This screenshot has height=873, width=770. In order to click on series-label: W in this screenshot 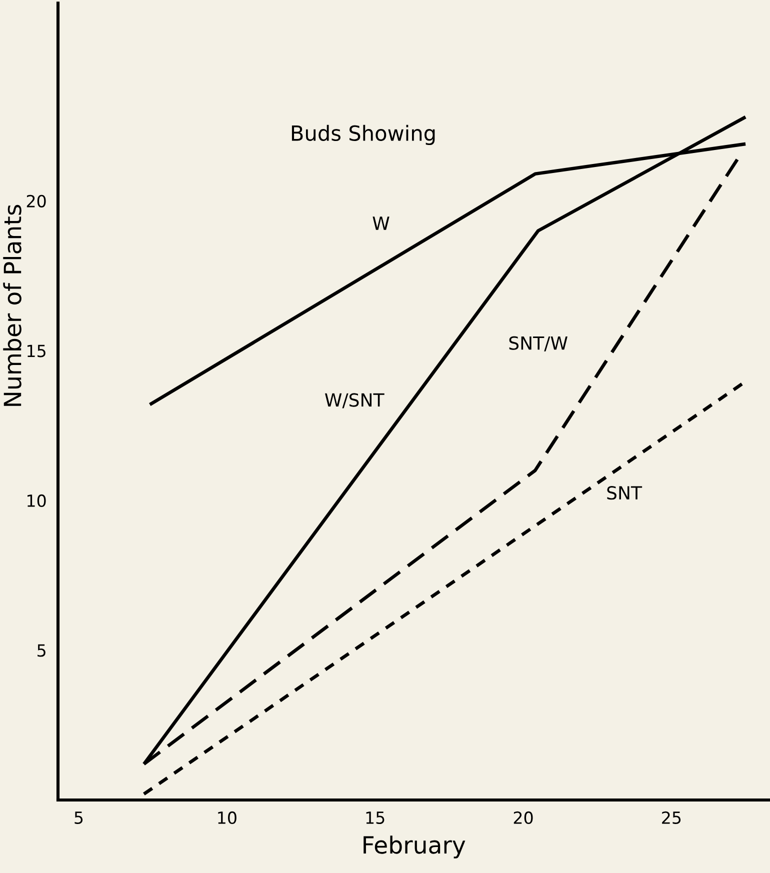, I will do `click(381, 223)`.